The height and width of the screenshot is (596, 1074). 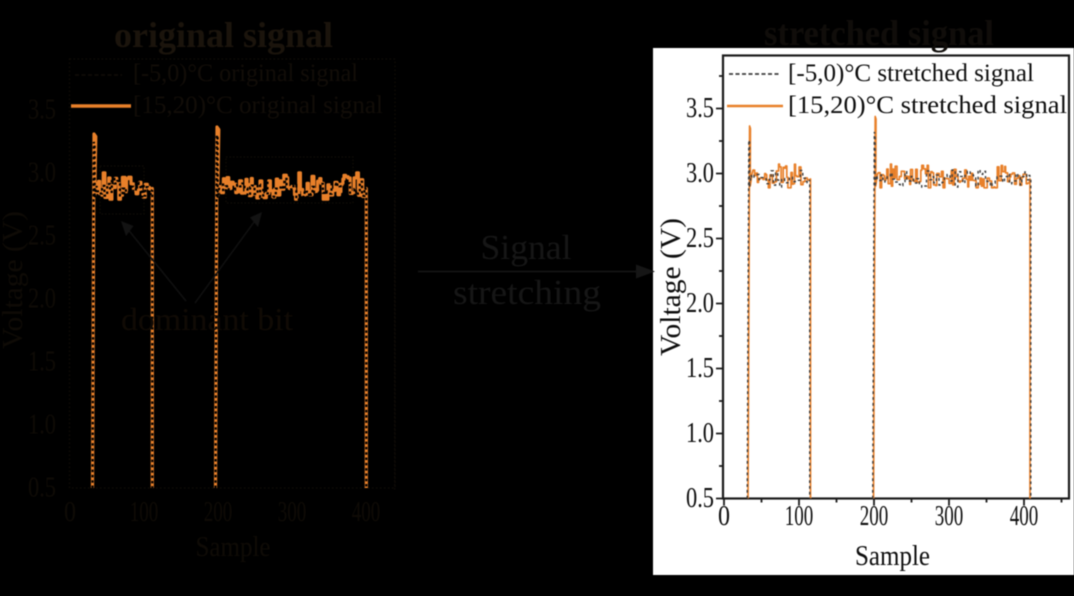 I want to click on svg-text: stretching, so click(x=527, y=292).